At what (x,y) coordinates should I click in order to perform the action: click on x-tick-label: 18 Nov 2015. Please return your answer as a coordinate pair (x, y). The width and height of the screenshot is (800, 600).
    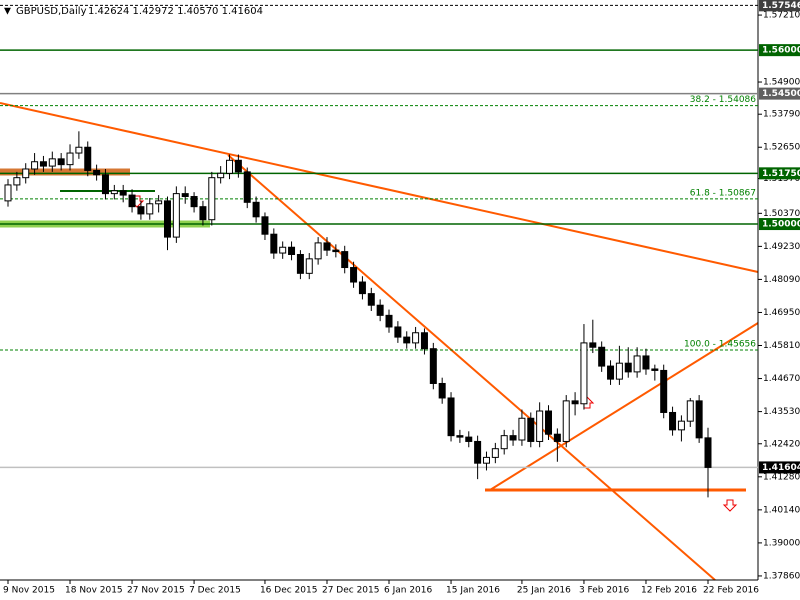
    Looking at the image, I should click on (94, 591).